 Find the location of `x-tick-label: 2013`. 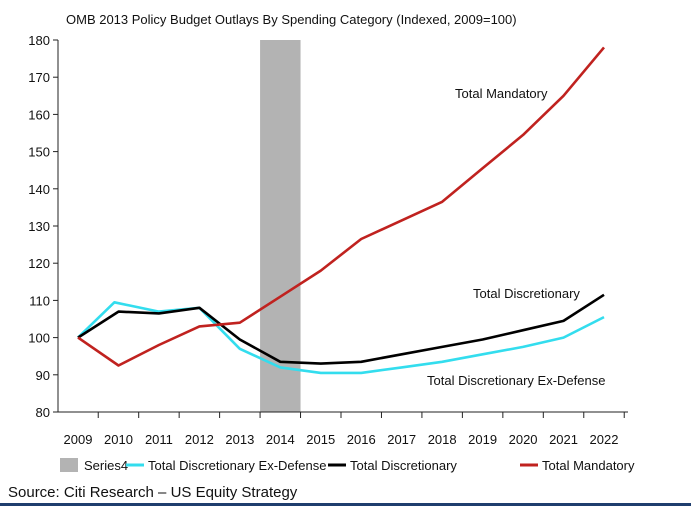

x-tick-label: 2013 is located at coordinates (239, 439).